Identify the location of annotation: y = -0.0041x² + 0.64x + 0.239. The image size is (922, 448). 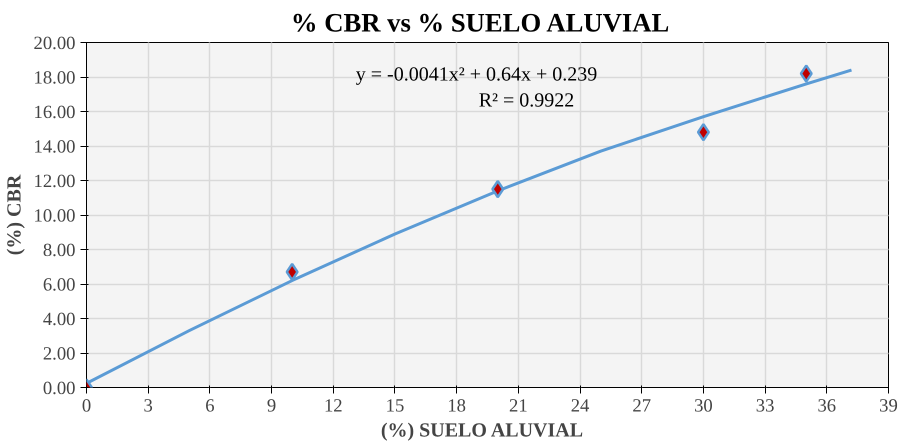
(477, 75).